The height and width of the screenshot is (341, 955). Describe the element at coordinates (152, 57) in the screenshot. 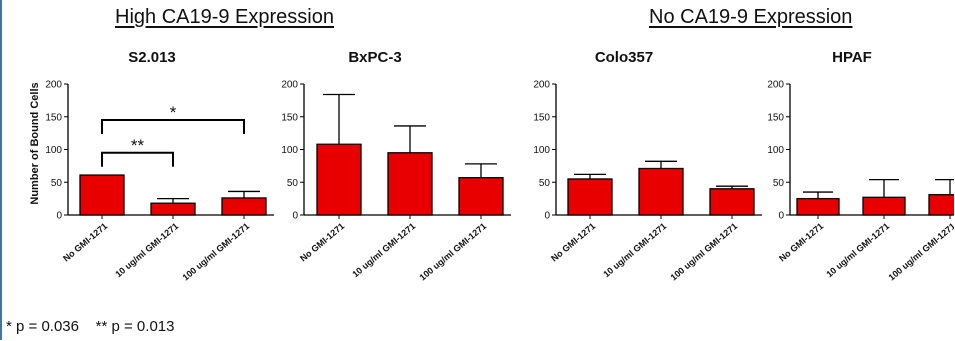

I see `chart-title: S2.013` at that location.